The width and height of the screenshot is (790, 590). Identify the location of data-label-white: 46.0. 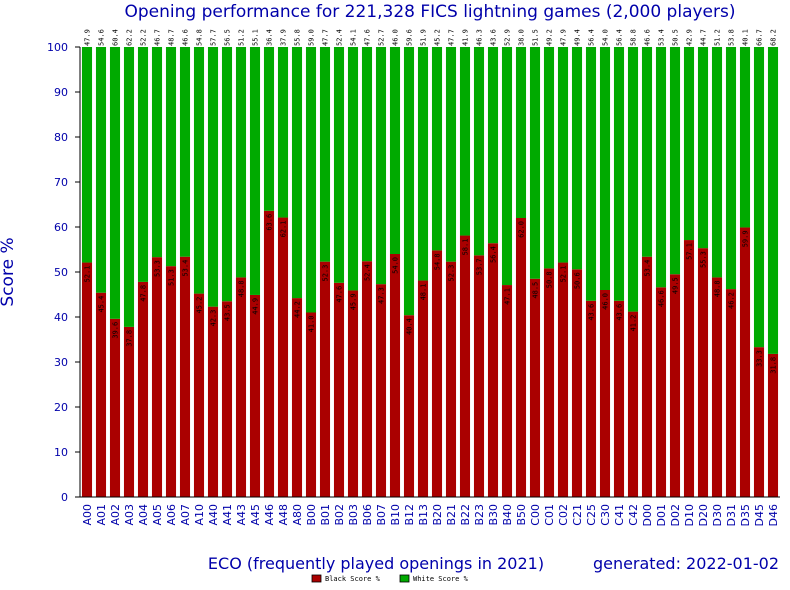
(396, 37).